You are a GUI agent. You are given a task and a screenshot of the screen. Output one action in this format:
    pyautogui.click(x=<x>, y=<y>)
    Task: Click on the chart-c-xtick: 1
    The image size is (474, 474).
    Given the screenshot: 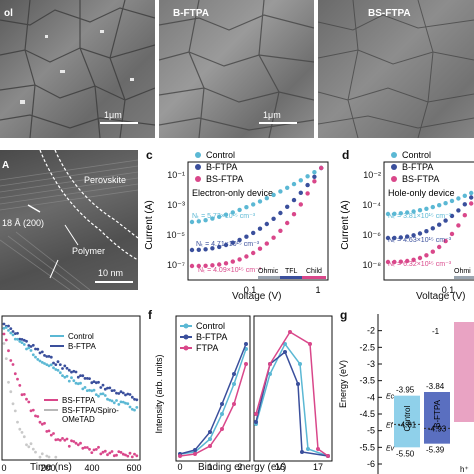 What is the action you would take?
    pyautogui.click(x=317, y=290)
    